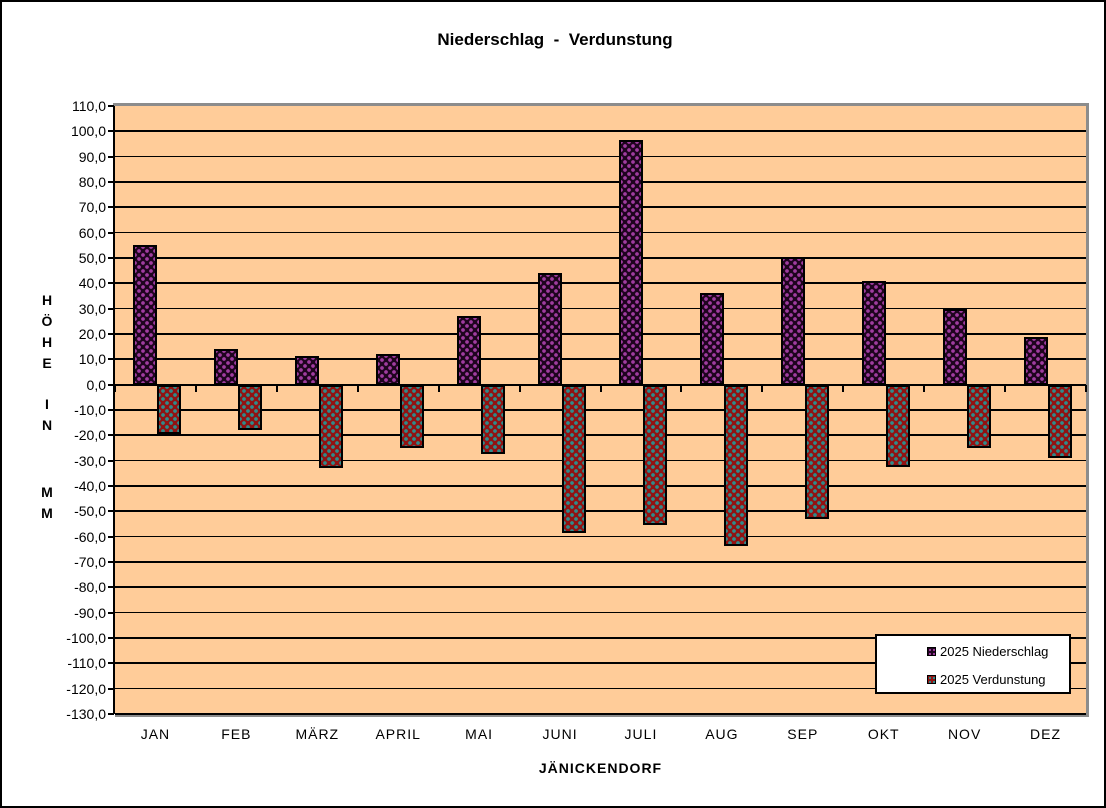 This screenshot has width=1106, height=808. Describe the element at coordinates (641, 734) in the screenshot. I see `x-axis-label-juli: JULI` at that location.